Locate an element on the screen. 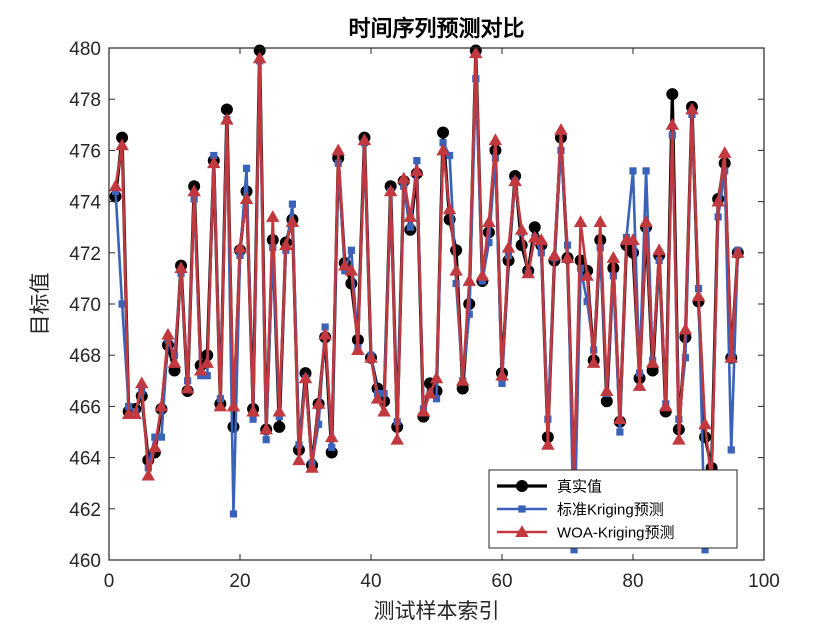 This screenshot has height=630, width=840. y-tick-label: 470 is located at coordinates (85, 305).